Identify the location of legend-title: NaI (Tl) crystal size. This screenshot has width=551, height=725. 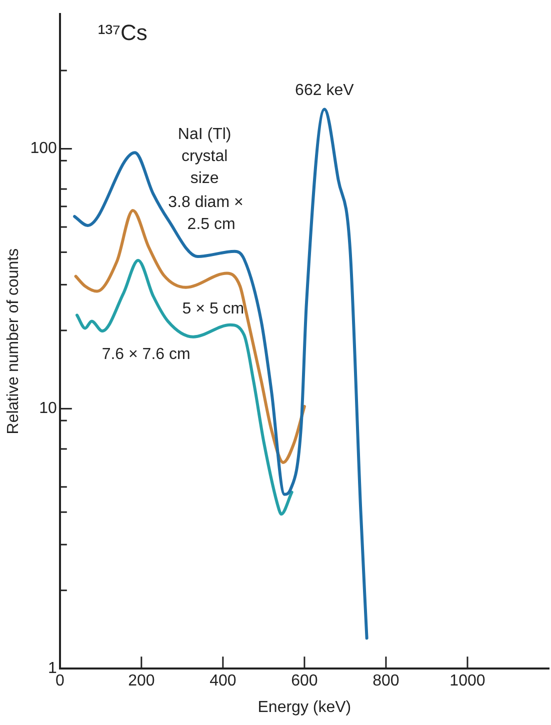
(205, 156).